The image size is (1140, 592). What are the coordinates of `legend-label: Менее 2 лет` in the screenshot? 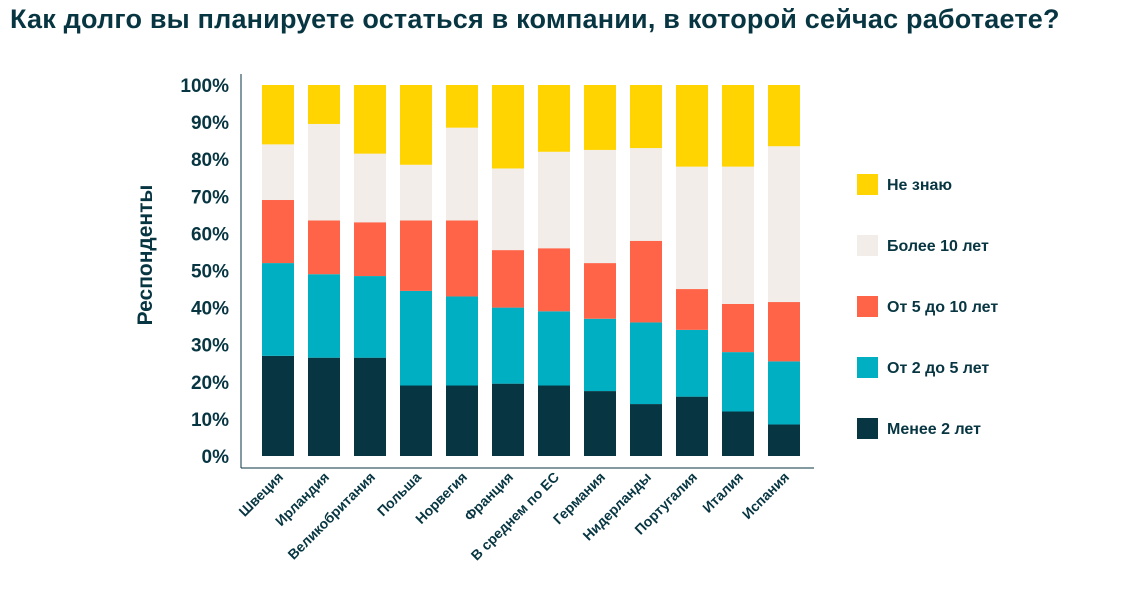 It's located at (934, 429).